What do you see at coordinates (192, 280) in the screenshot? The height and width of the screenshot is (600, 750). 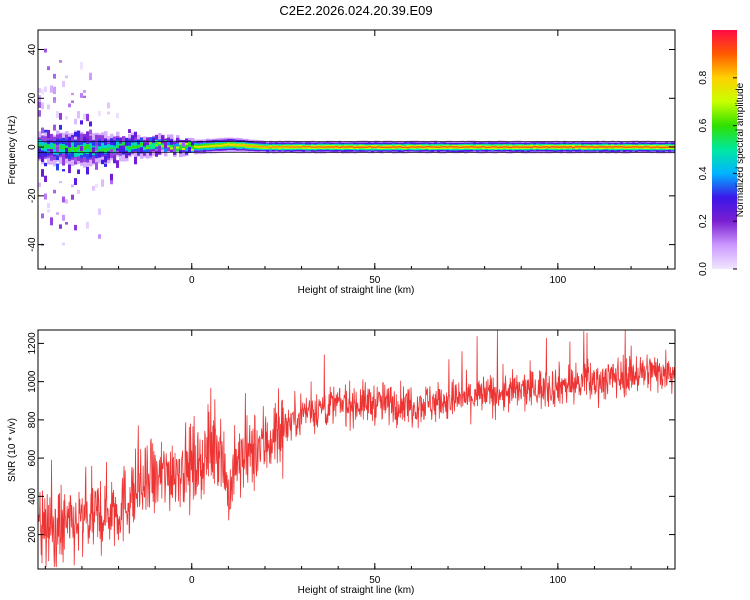 I see `spectrogram-xtick-label: 0` at bounding box center [192, 280].